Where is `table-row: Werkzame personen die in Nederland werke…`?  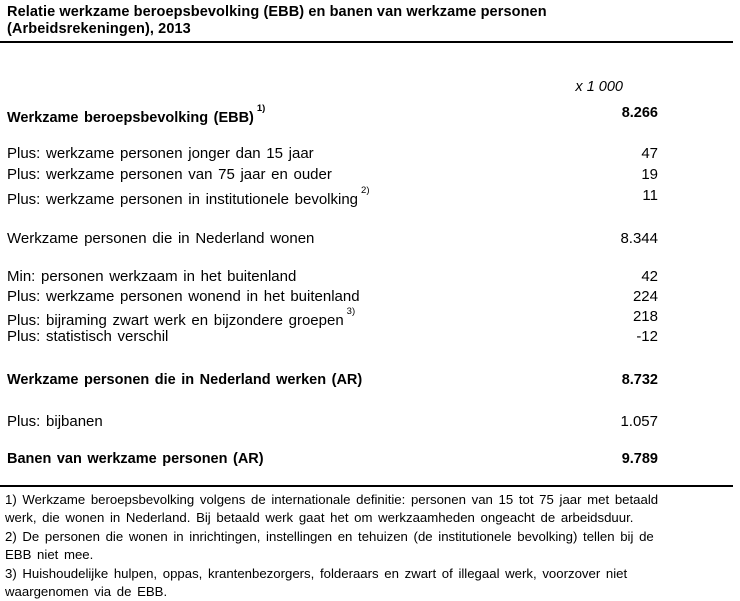
table-row: Werkzame personen die in Nederland werke… is located at coordinates (332, 380).